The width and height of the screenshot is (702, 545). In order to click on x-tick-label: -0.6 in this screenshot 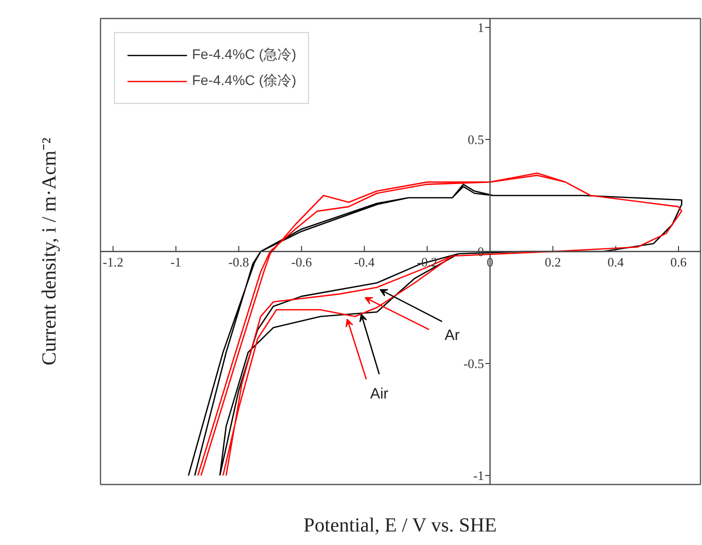, I will do `click(301, 262)`.